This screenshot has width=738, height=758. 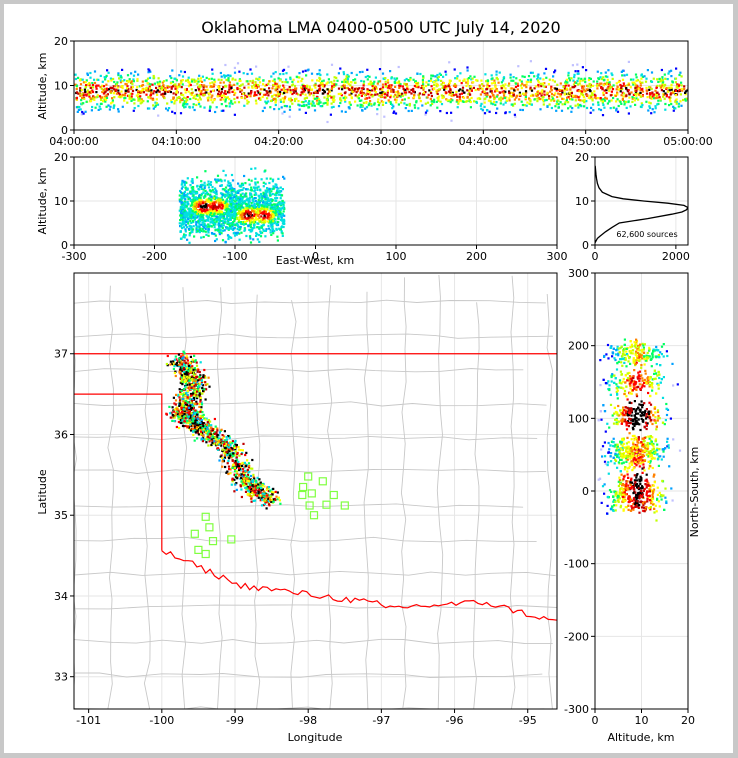 What do you see at coordinates (646, 234) in the screenshot?
I see `source-count-annotation: 62,600 sources` at bounding box center [646, 234].